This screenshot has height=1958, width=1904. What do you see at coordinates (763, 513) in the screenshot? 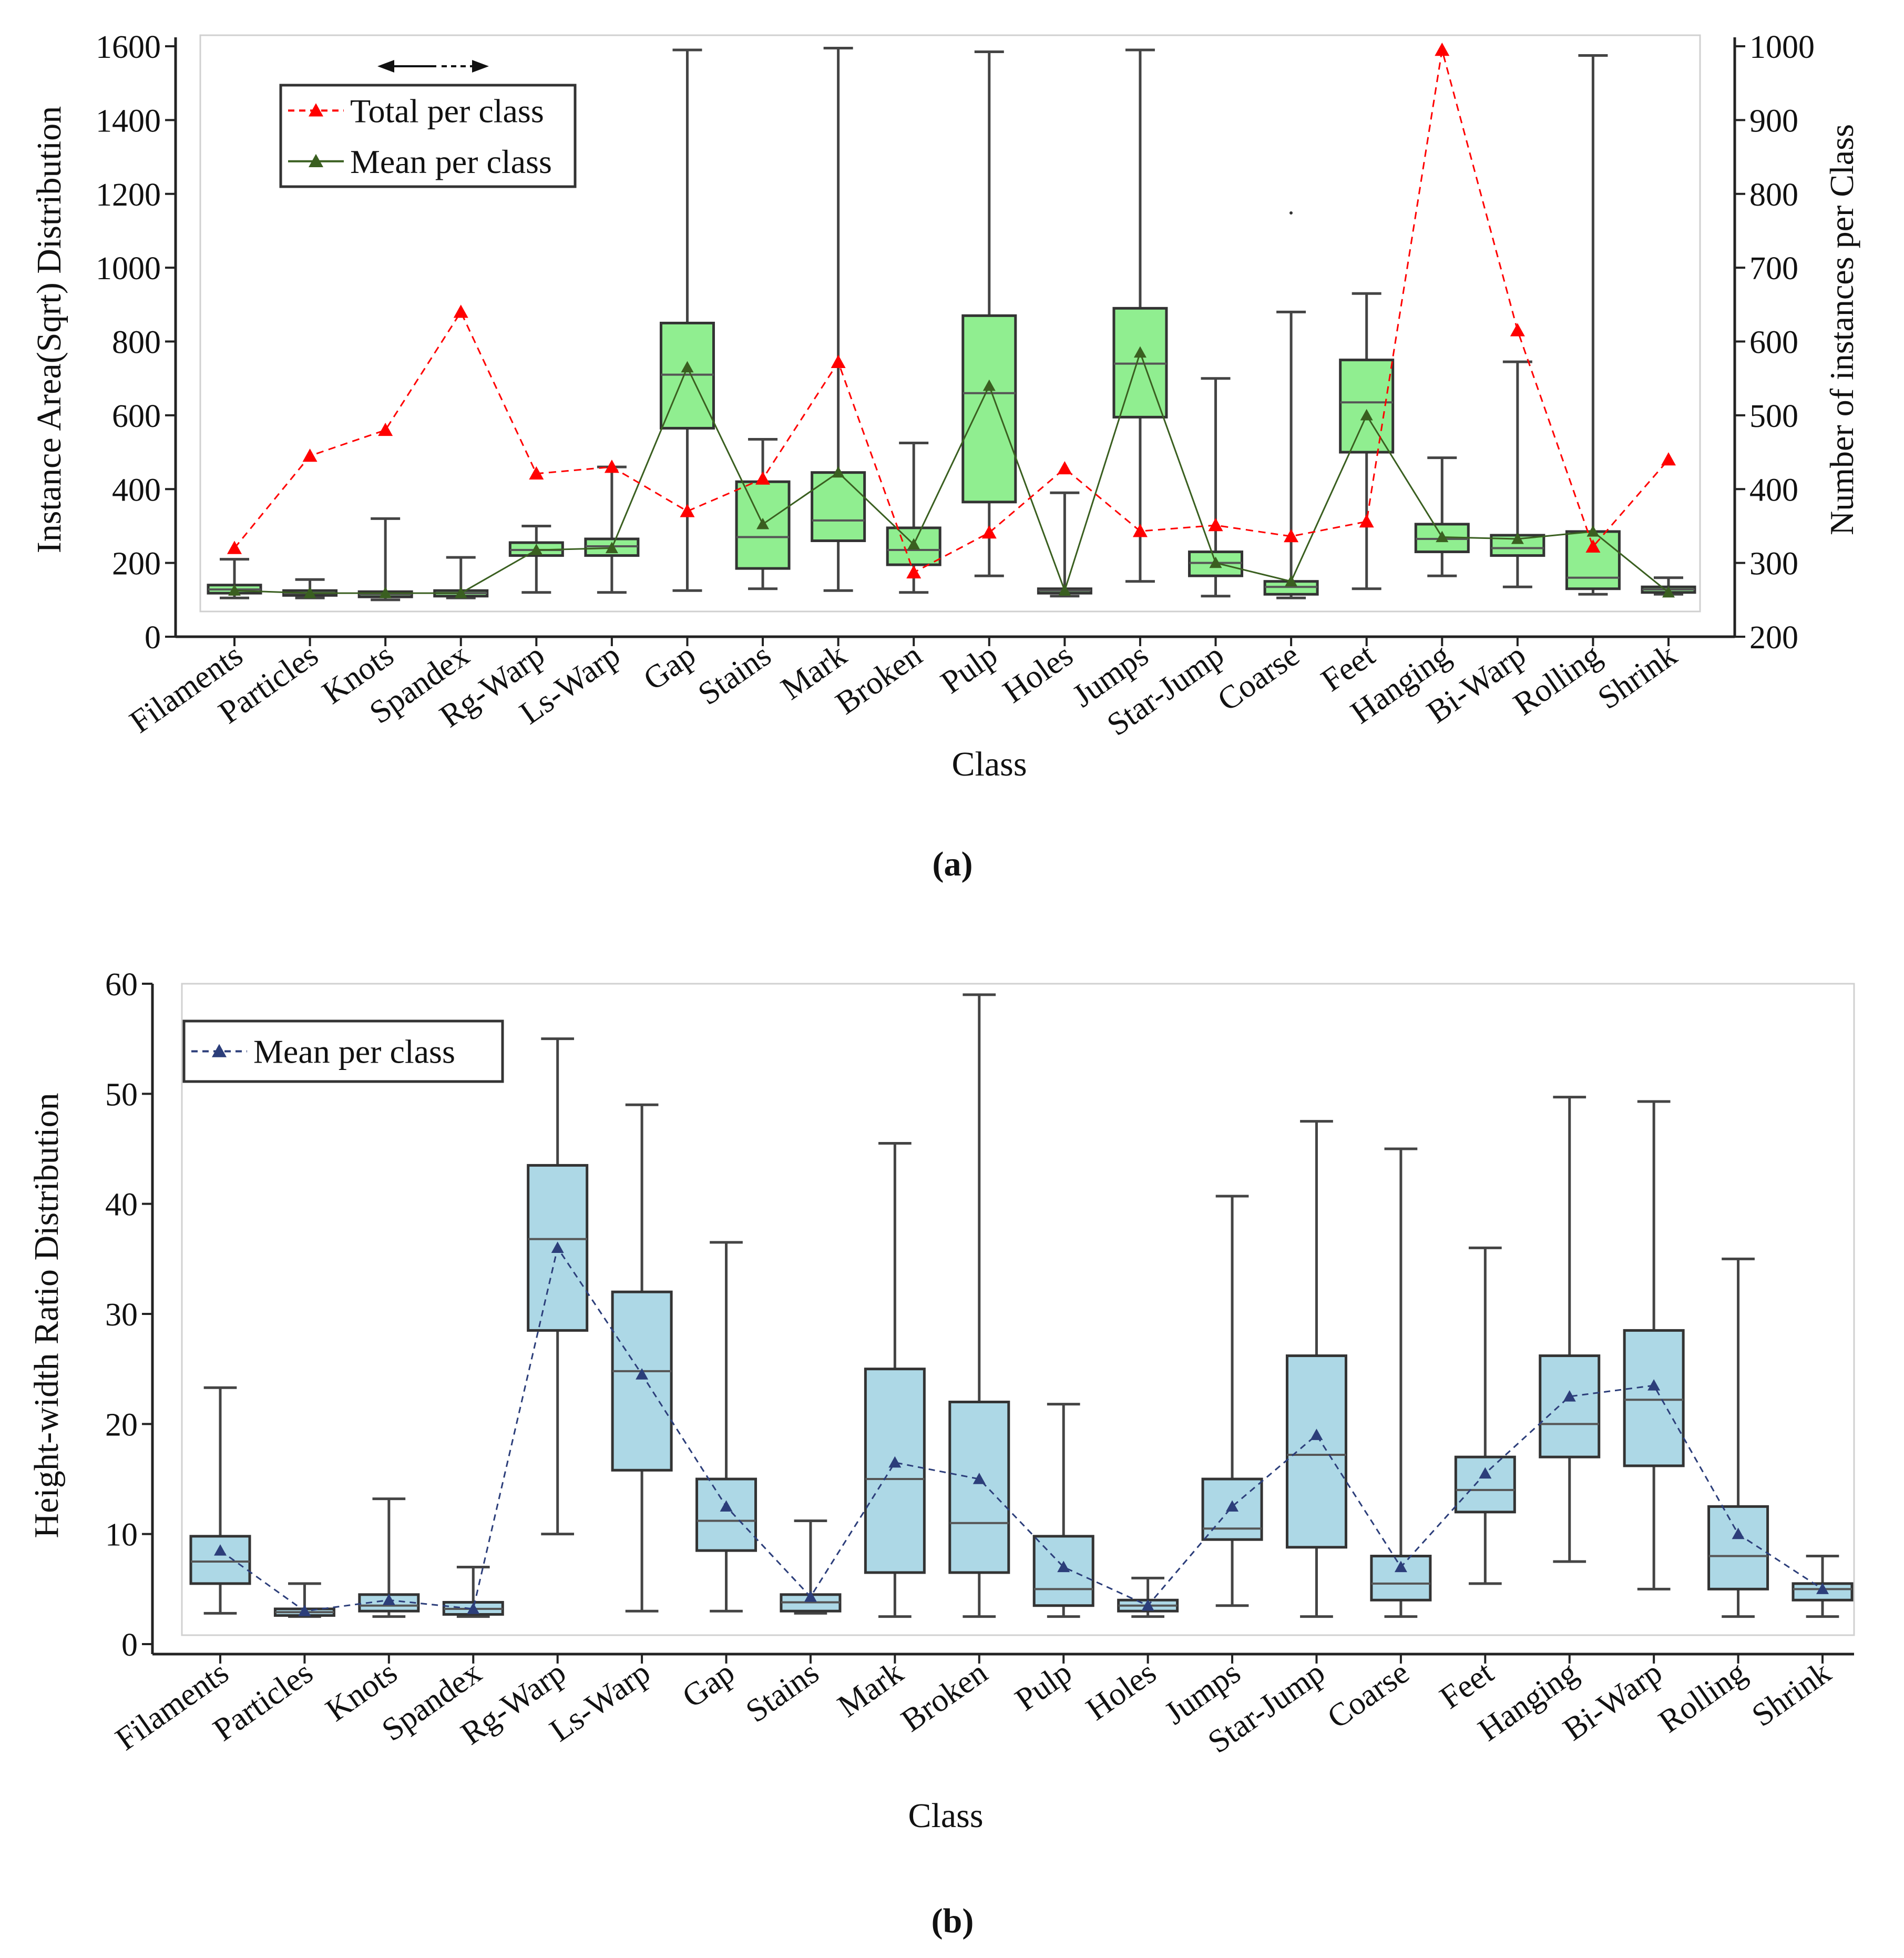
I see `box-stains` at bounding box center [763, 513].